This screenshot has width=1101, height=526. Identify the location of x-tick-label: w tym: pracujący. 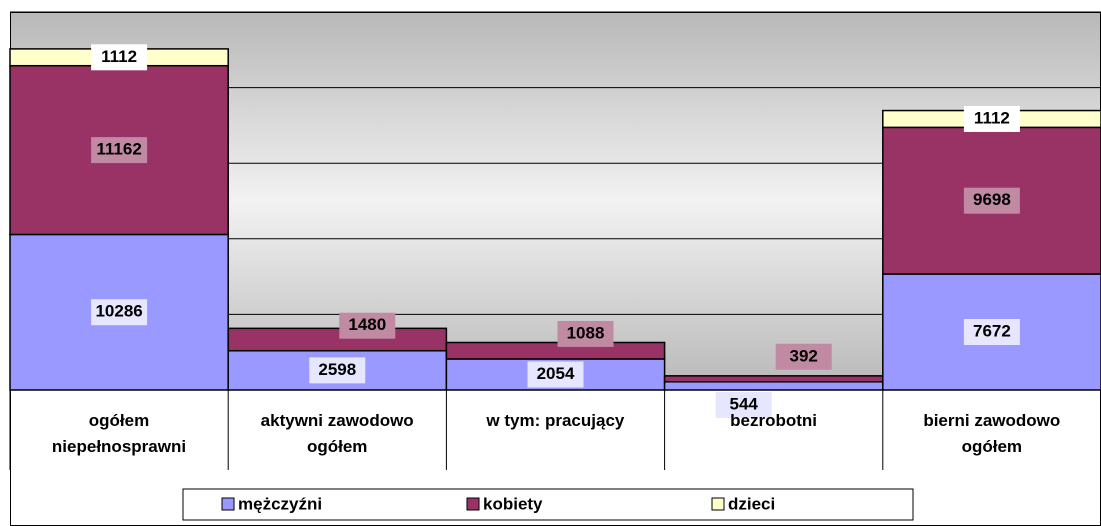
(555, 420).